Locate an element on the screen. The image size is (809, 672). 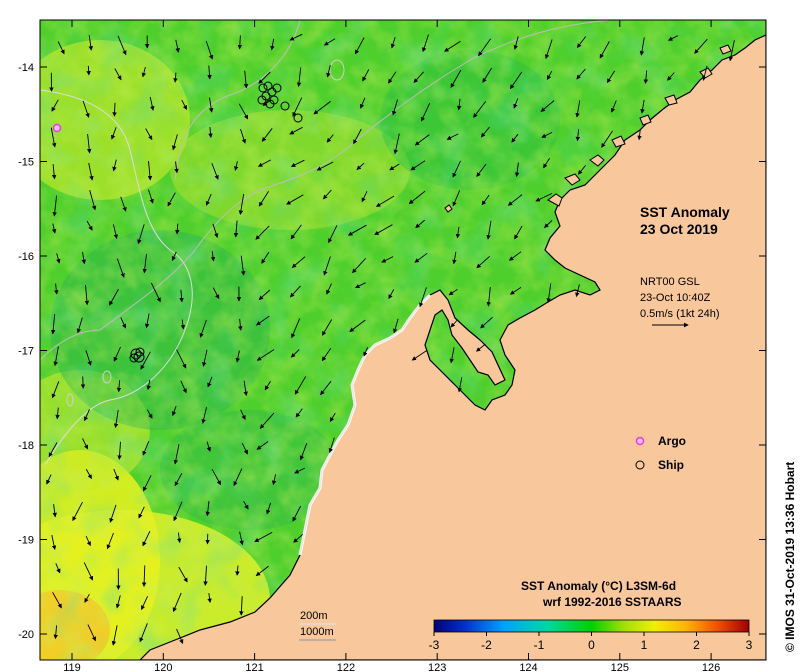
y-tick-label: -16 is located at coordinates (26, 257).